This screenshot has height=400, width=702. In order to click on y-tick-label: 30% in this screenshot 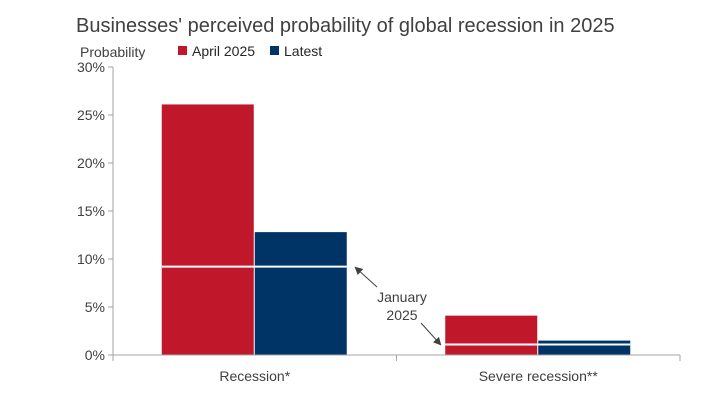, I will do `click(91, 67)`.